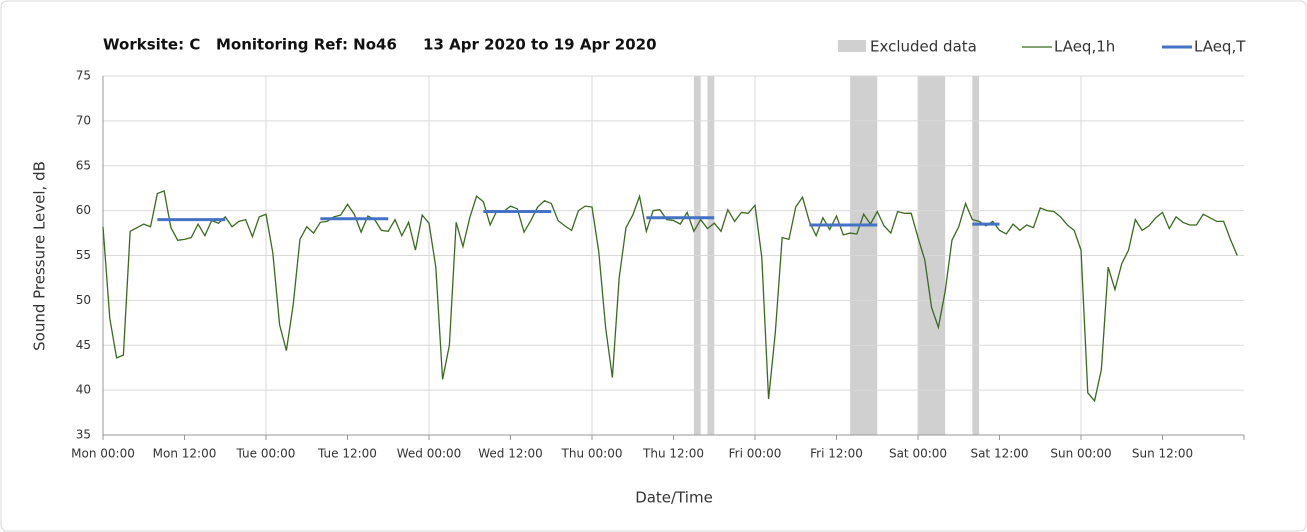 The image size is (1307, 532). Describe the element at coordinates (266, 454) in the screenshot. I see `x-tick-label: Tue 00:00` at that location.